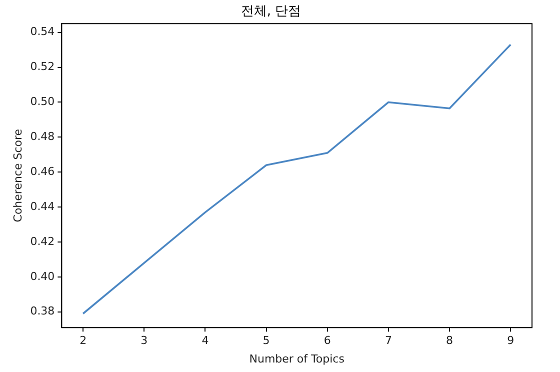 The image size is (560, 372). What do you see at coordinates (42, 276) in the screenshot?
I see `y-tick-label: 0.40` at bounding box center [42, 276].